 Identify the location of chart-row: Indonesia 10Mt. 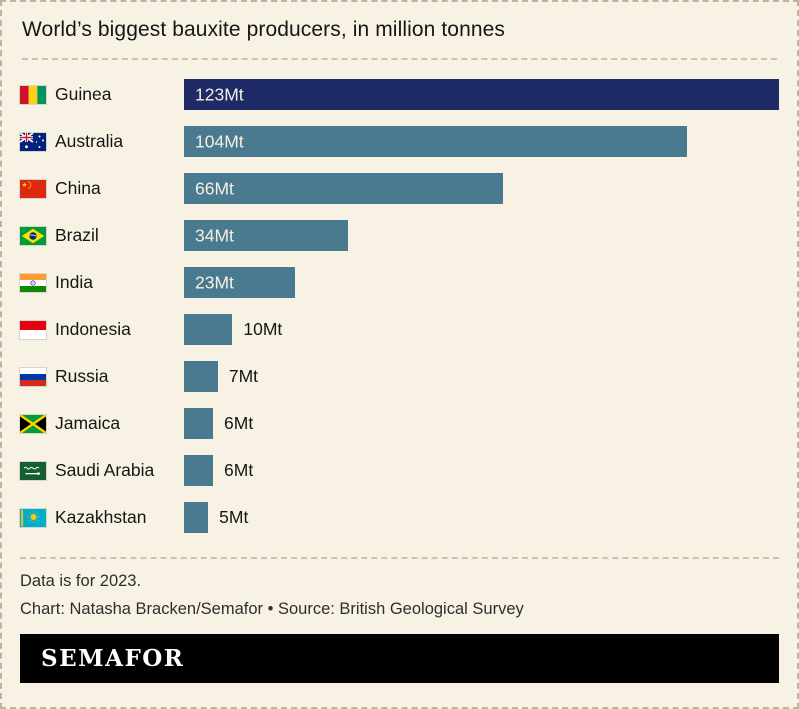
(399, 329).